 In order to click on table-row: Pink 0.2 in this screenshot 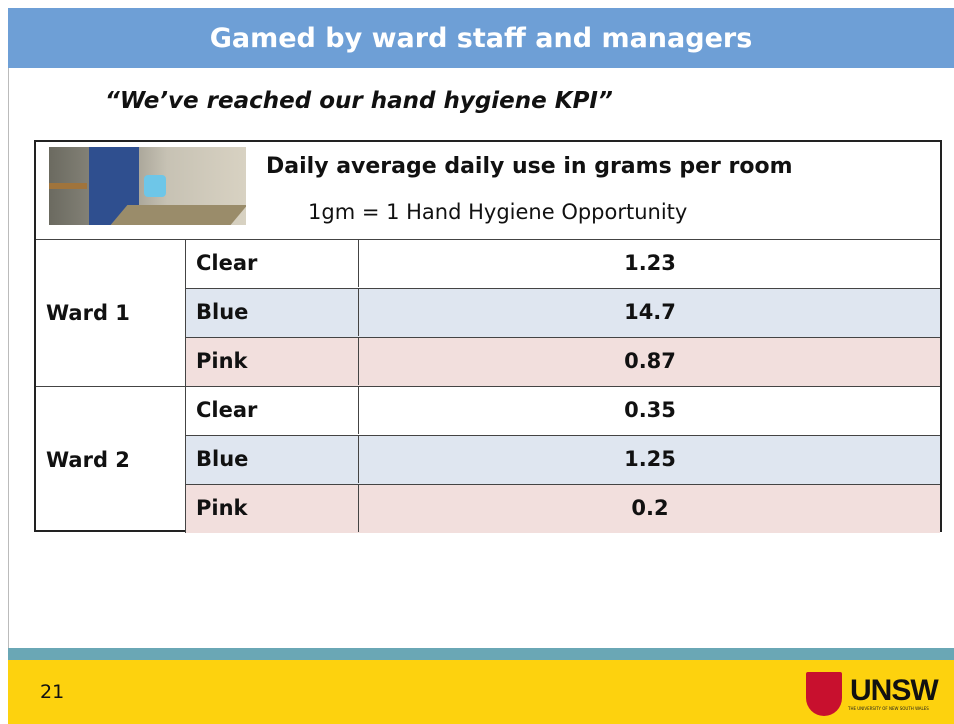, I will do `click(563, 508)`.